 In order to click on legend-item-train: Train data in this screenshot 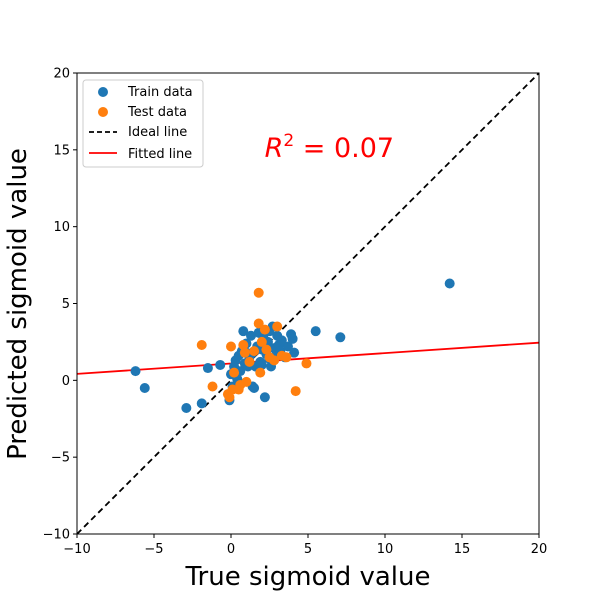, I will do `click(145, 92)`.